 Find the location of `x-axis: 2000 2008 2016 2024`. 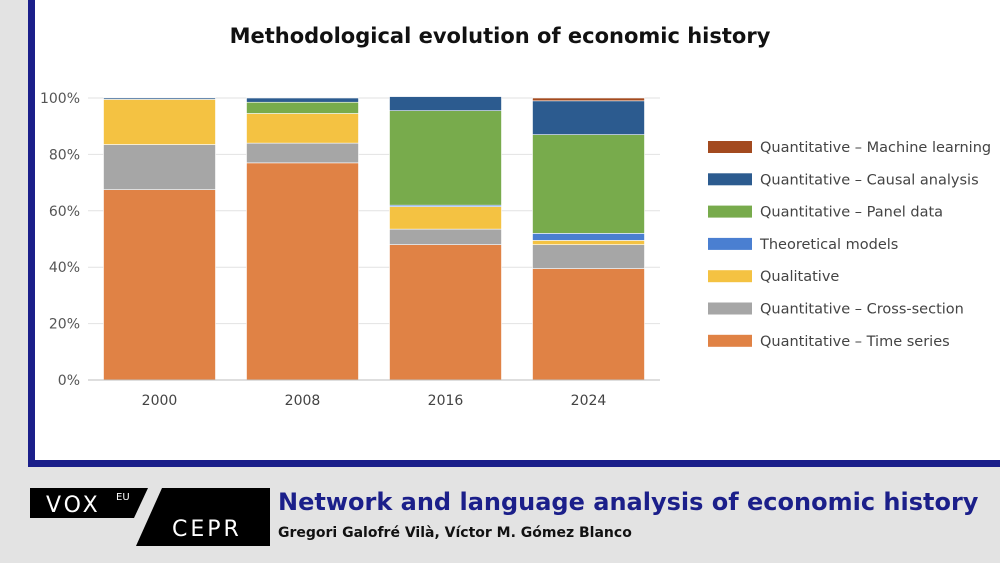

x-axis: 2000 2008 2016 2024 is located at coordinates (374, 394).